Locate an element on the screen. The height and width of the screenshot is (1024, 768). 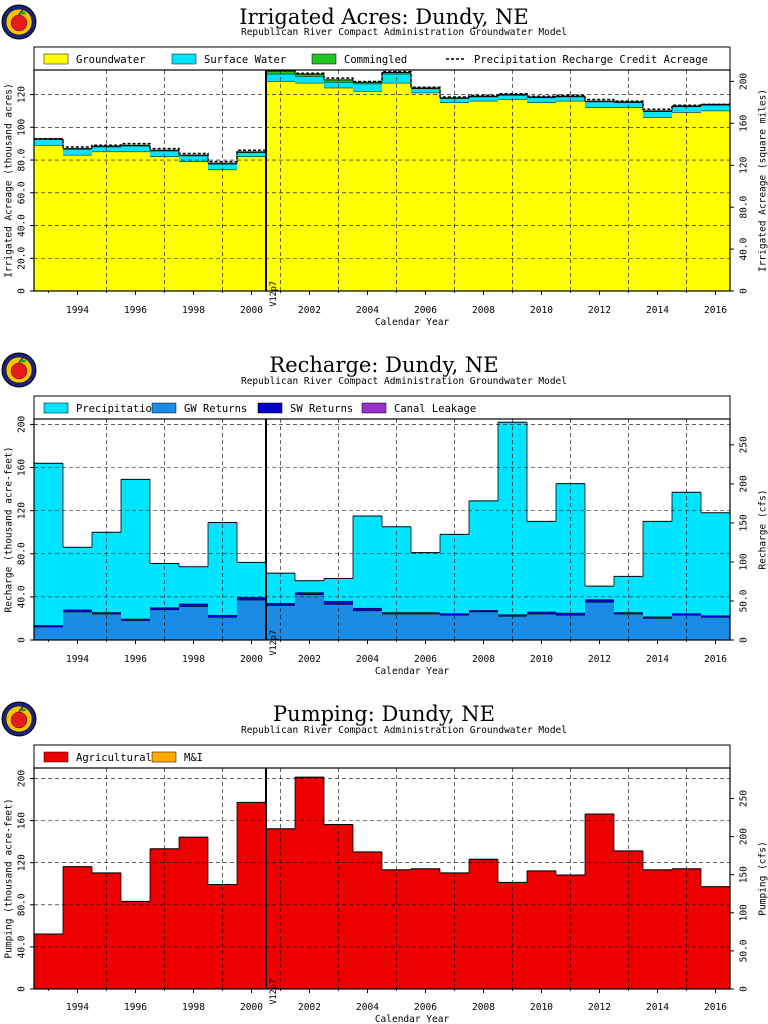
y2-axis-label: Recharge (cfs) is located at coordinates (762, 529).